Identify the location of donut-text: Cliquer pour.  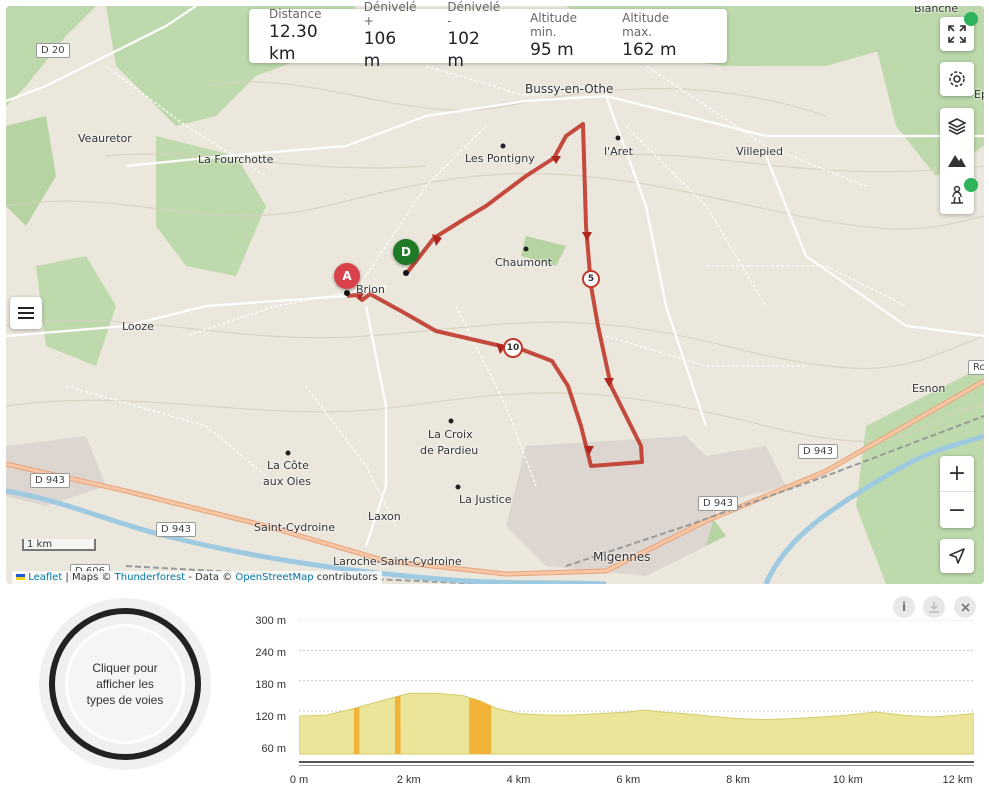
(125, 668).